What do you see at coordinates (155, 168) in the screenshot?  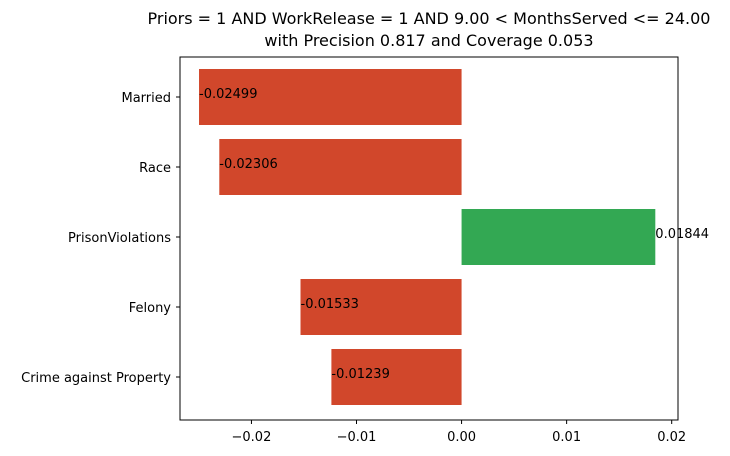 I see `y-tick-label-1: Race` at bounding box center [155, 168].